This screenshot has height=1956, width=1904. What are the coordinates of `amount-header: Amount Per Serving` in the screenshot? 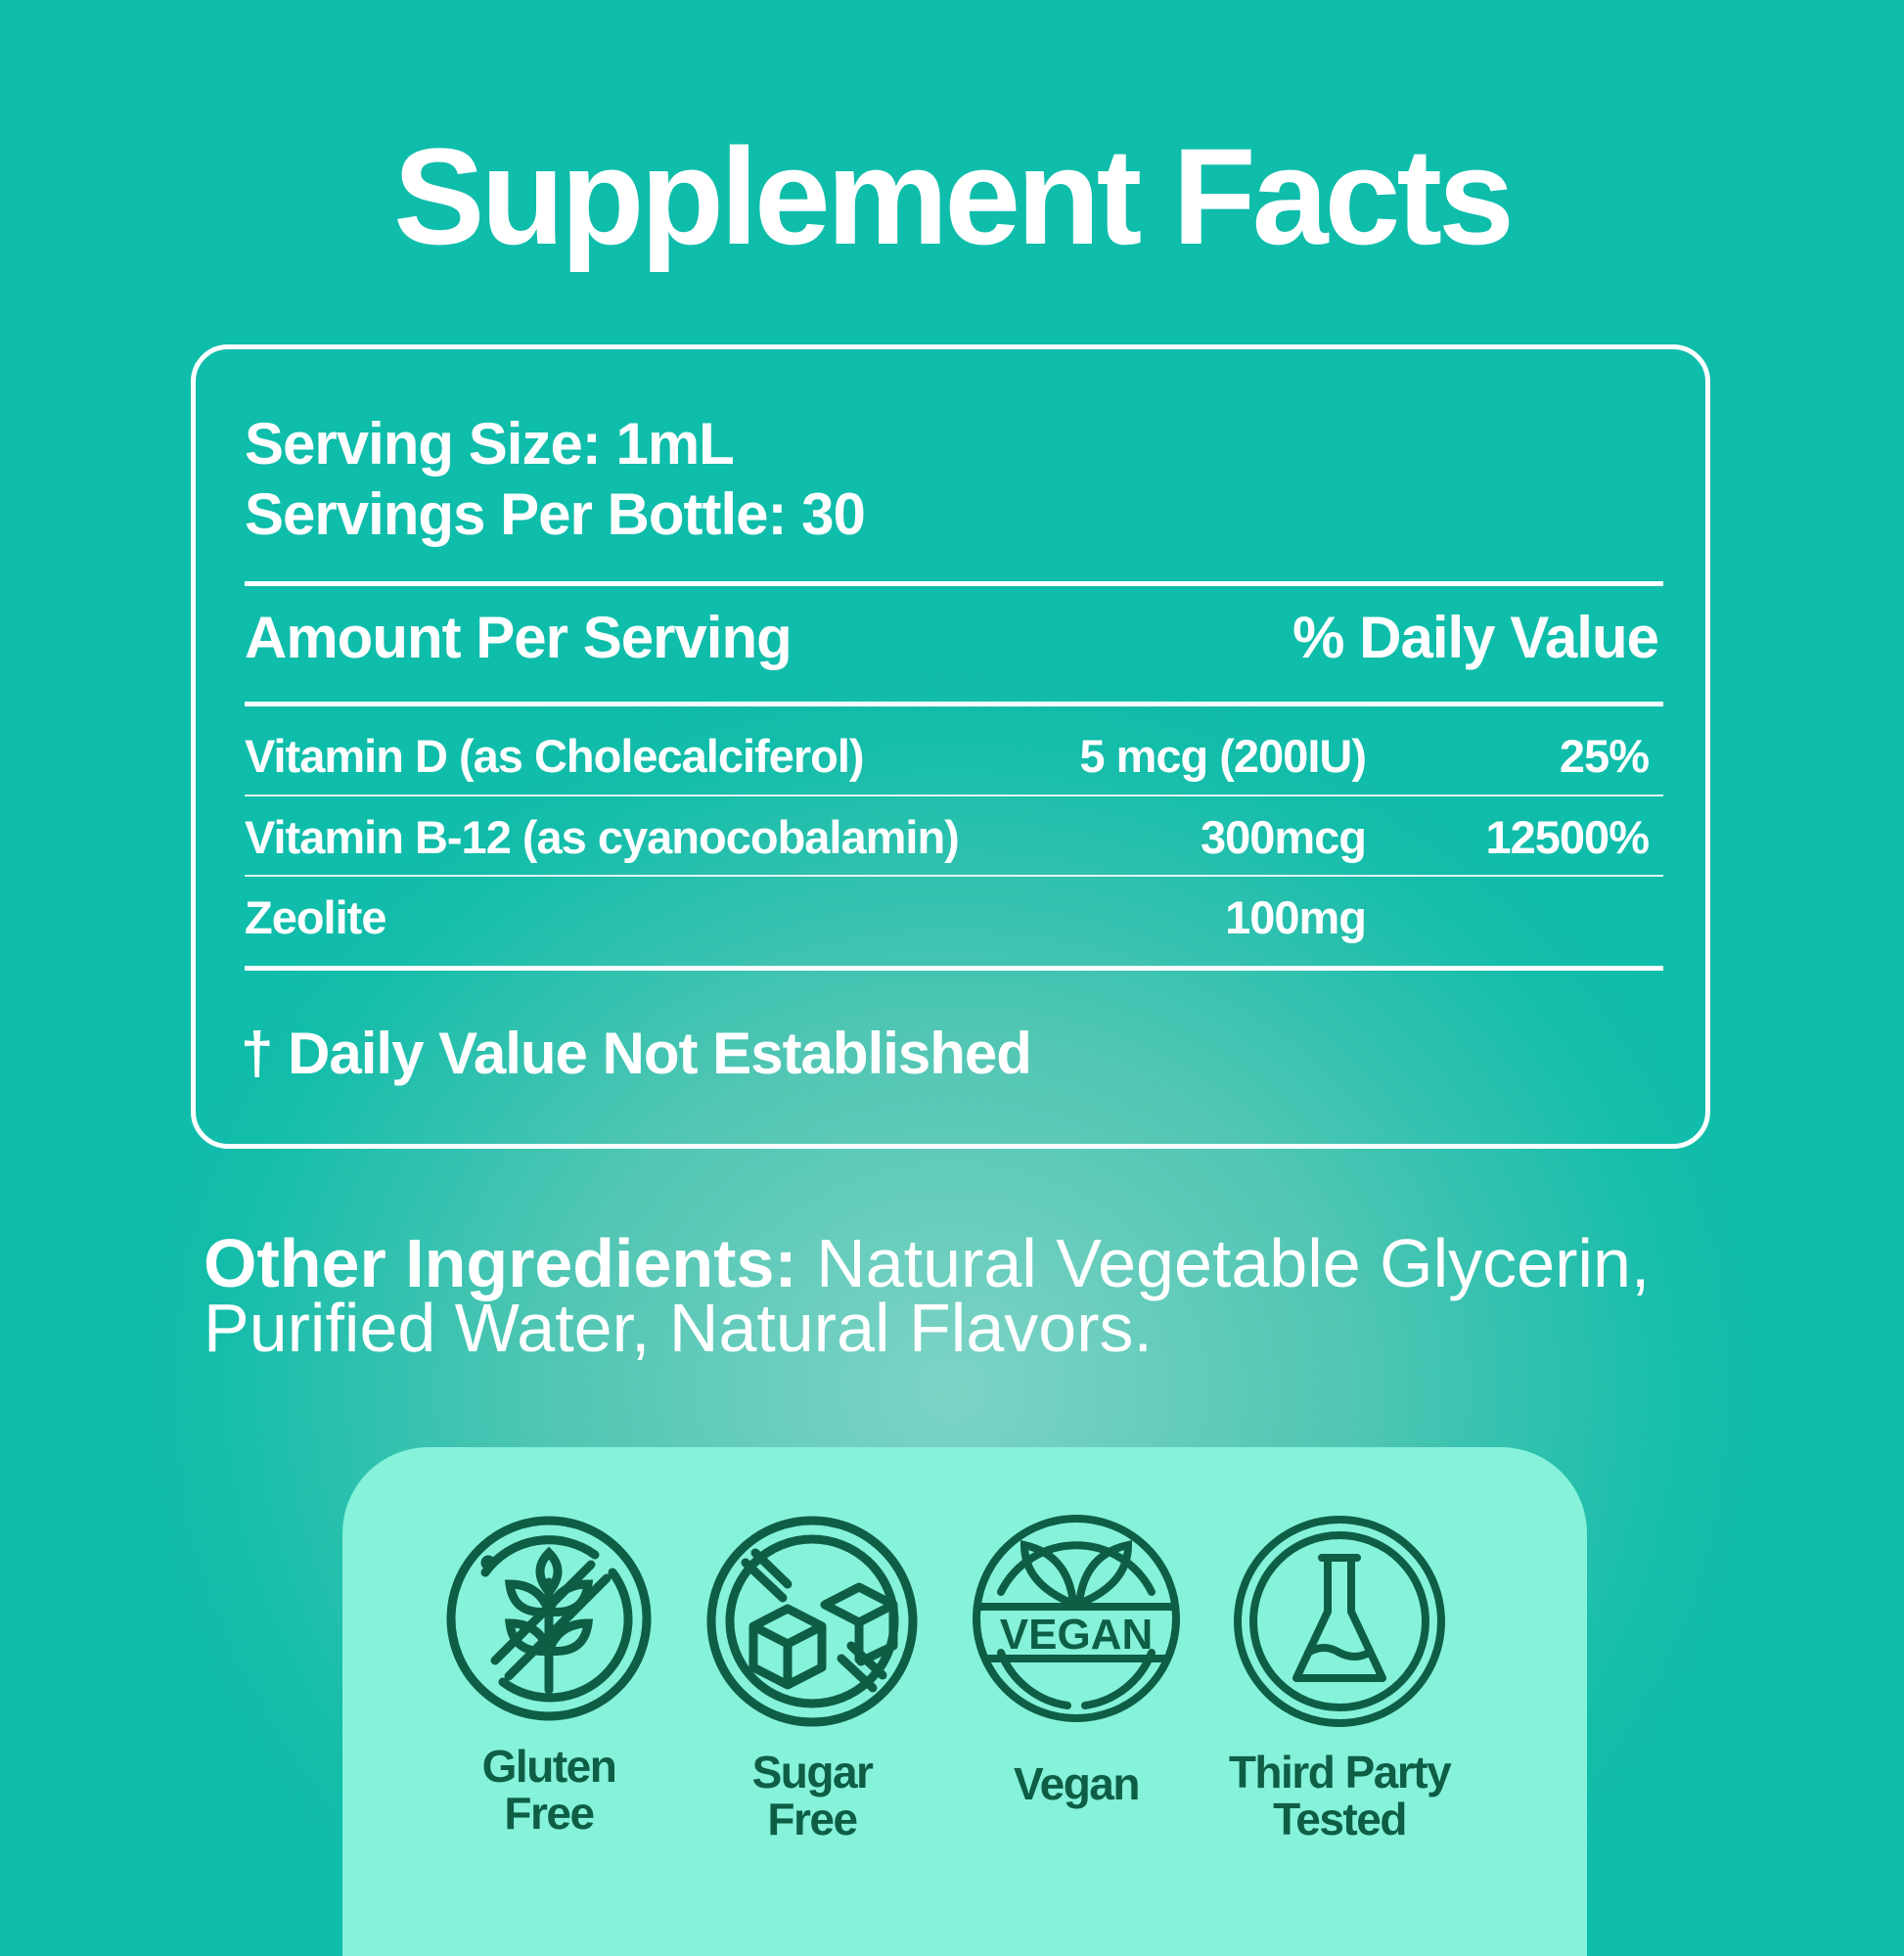 It's located at (519, 637).